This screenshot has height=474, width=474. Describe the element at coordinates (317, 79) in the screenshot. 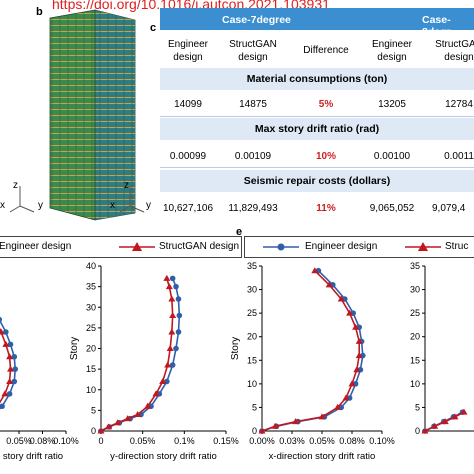

I see `section-material: Material consumptions (ton)` at that location.